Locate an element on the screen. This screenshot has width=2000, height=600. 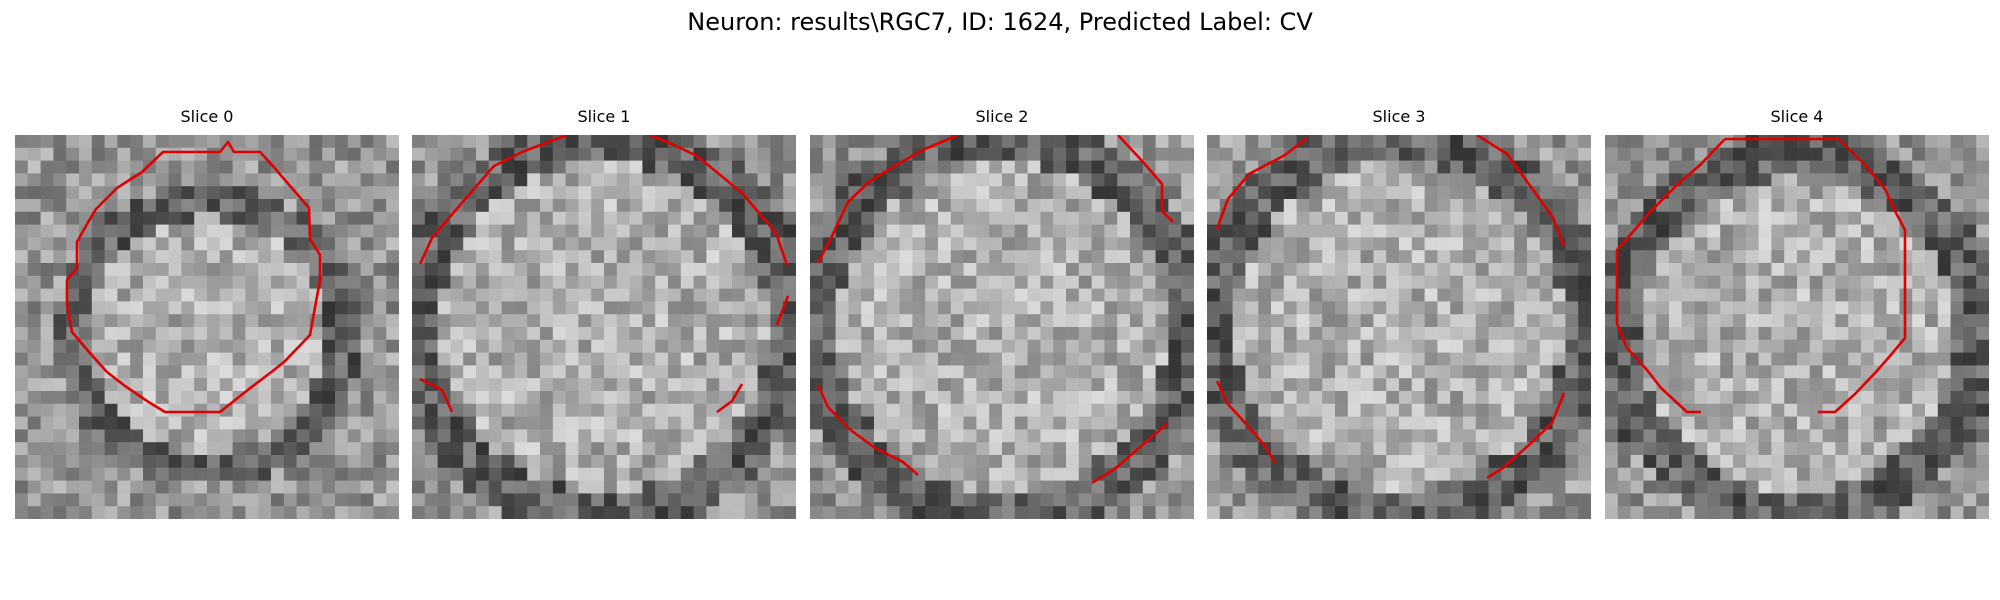
slice-title: Slice 1 is located at coordinates (604, 116).